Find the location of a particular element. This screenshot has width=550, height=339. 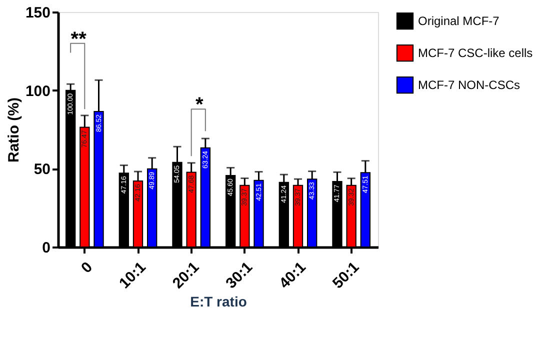

y-tick-label: 50 is located at coordinates (42, 169).